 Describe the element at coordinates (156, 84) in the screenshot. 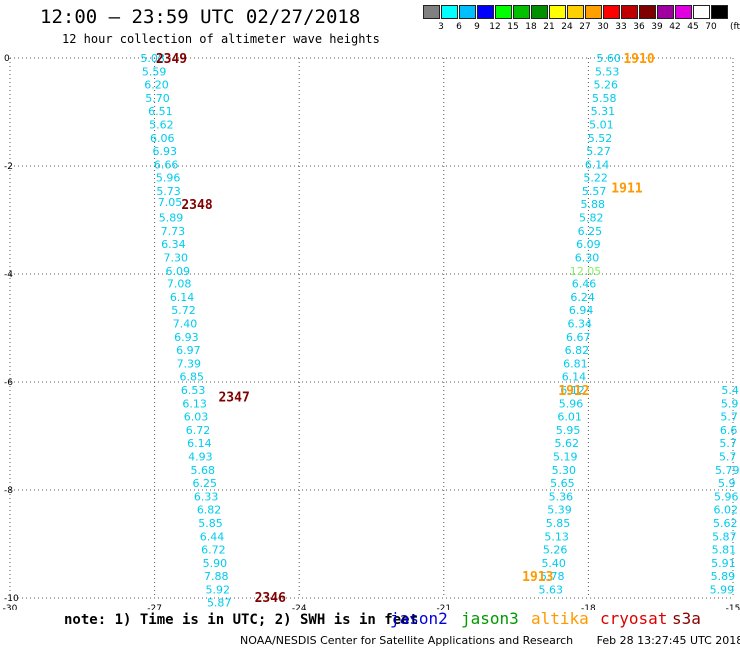

I see `swh-value-label: 6.20` at that location.